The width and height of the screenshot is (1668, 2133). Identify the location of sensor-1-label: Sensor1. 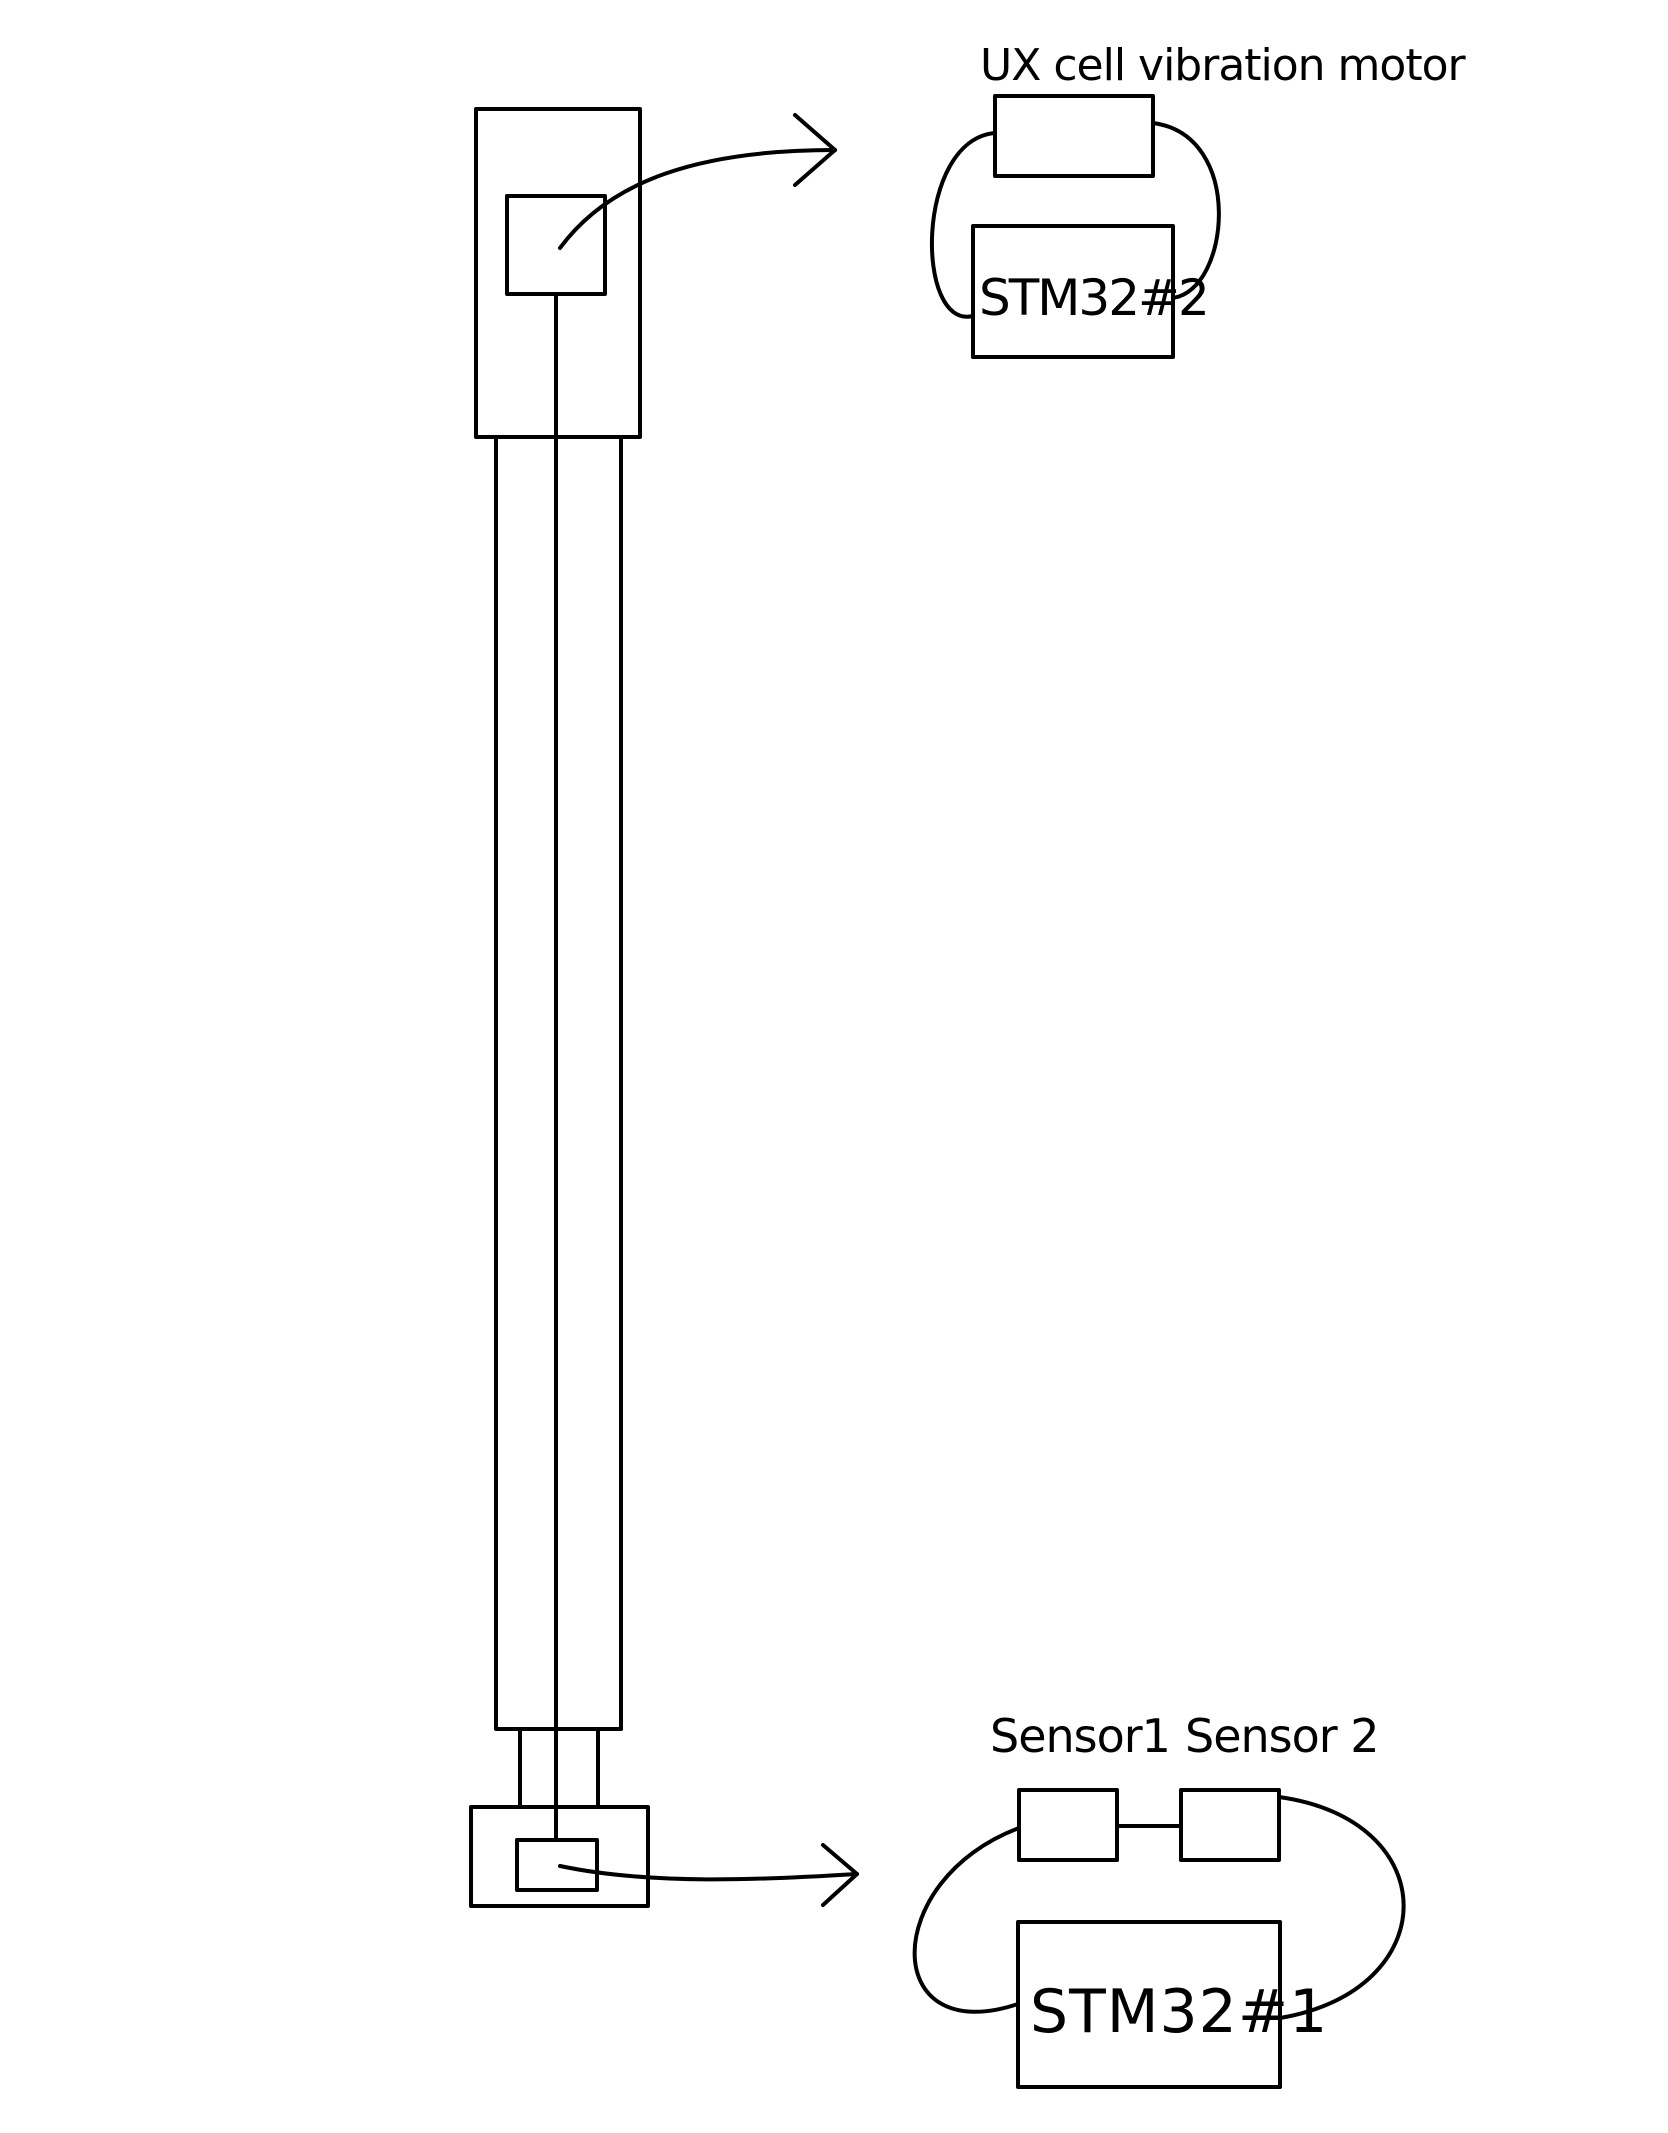
(1080, 1736).